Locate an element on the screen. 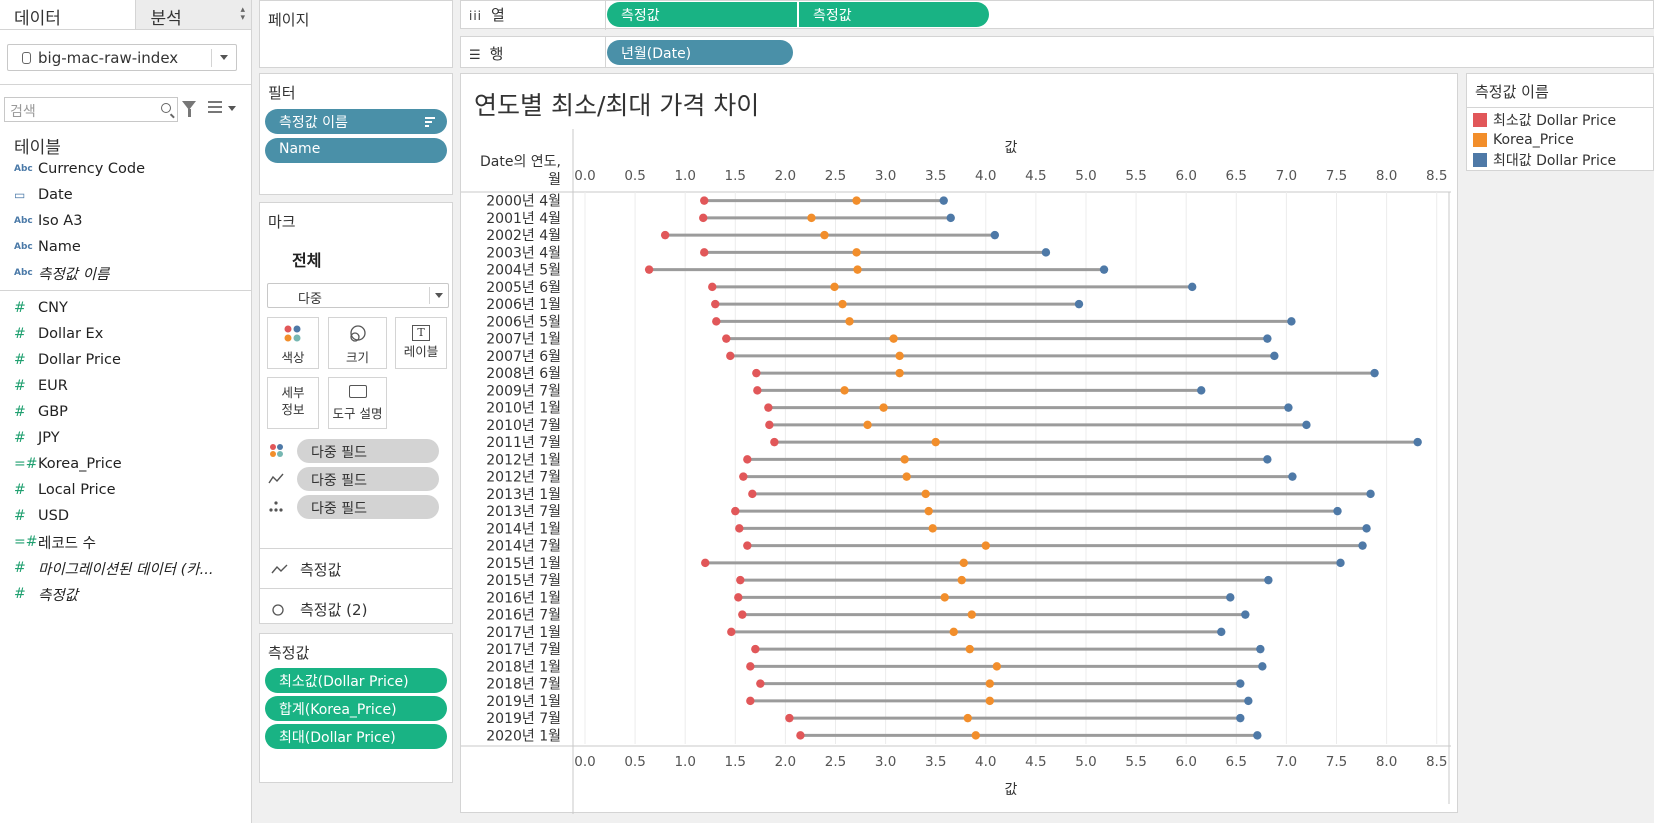 The image size is (1654, 823). columns-shelf: iii 열 측정값 측정값 is located at coordinates (1057, 15).